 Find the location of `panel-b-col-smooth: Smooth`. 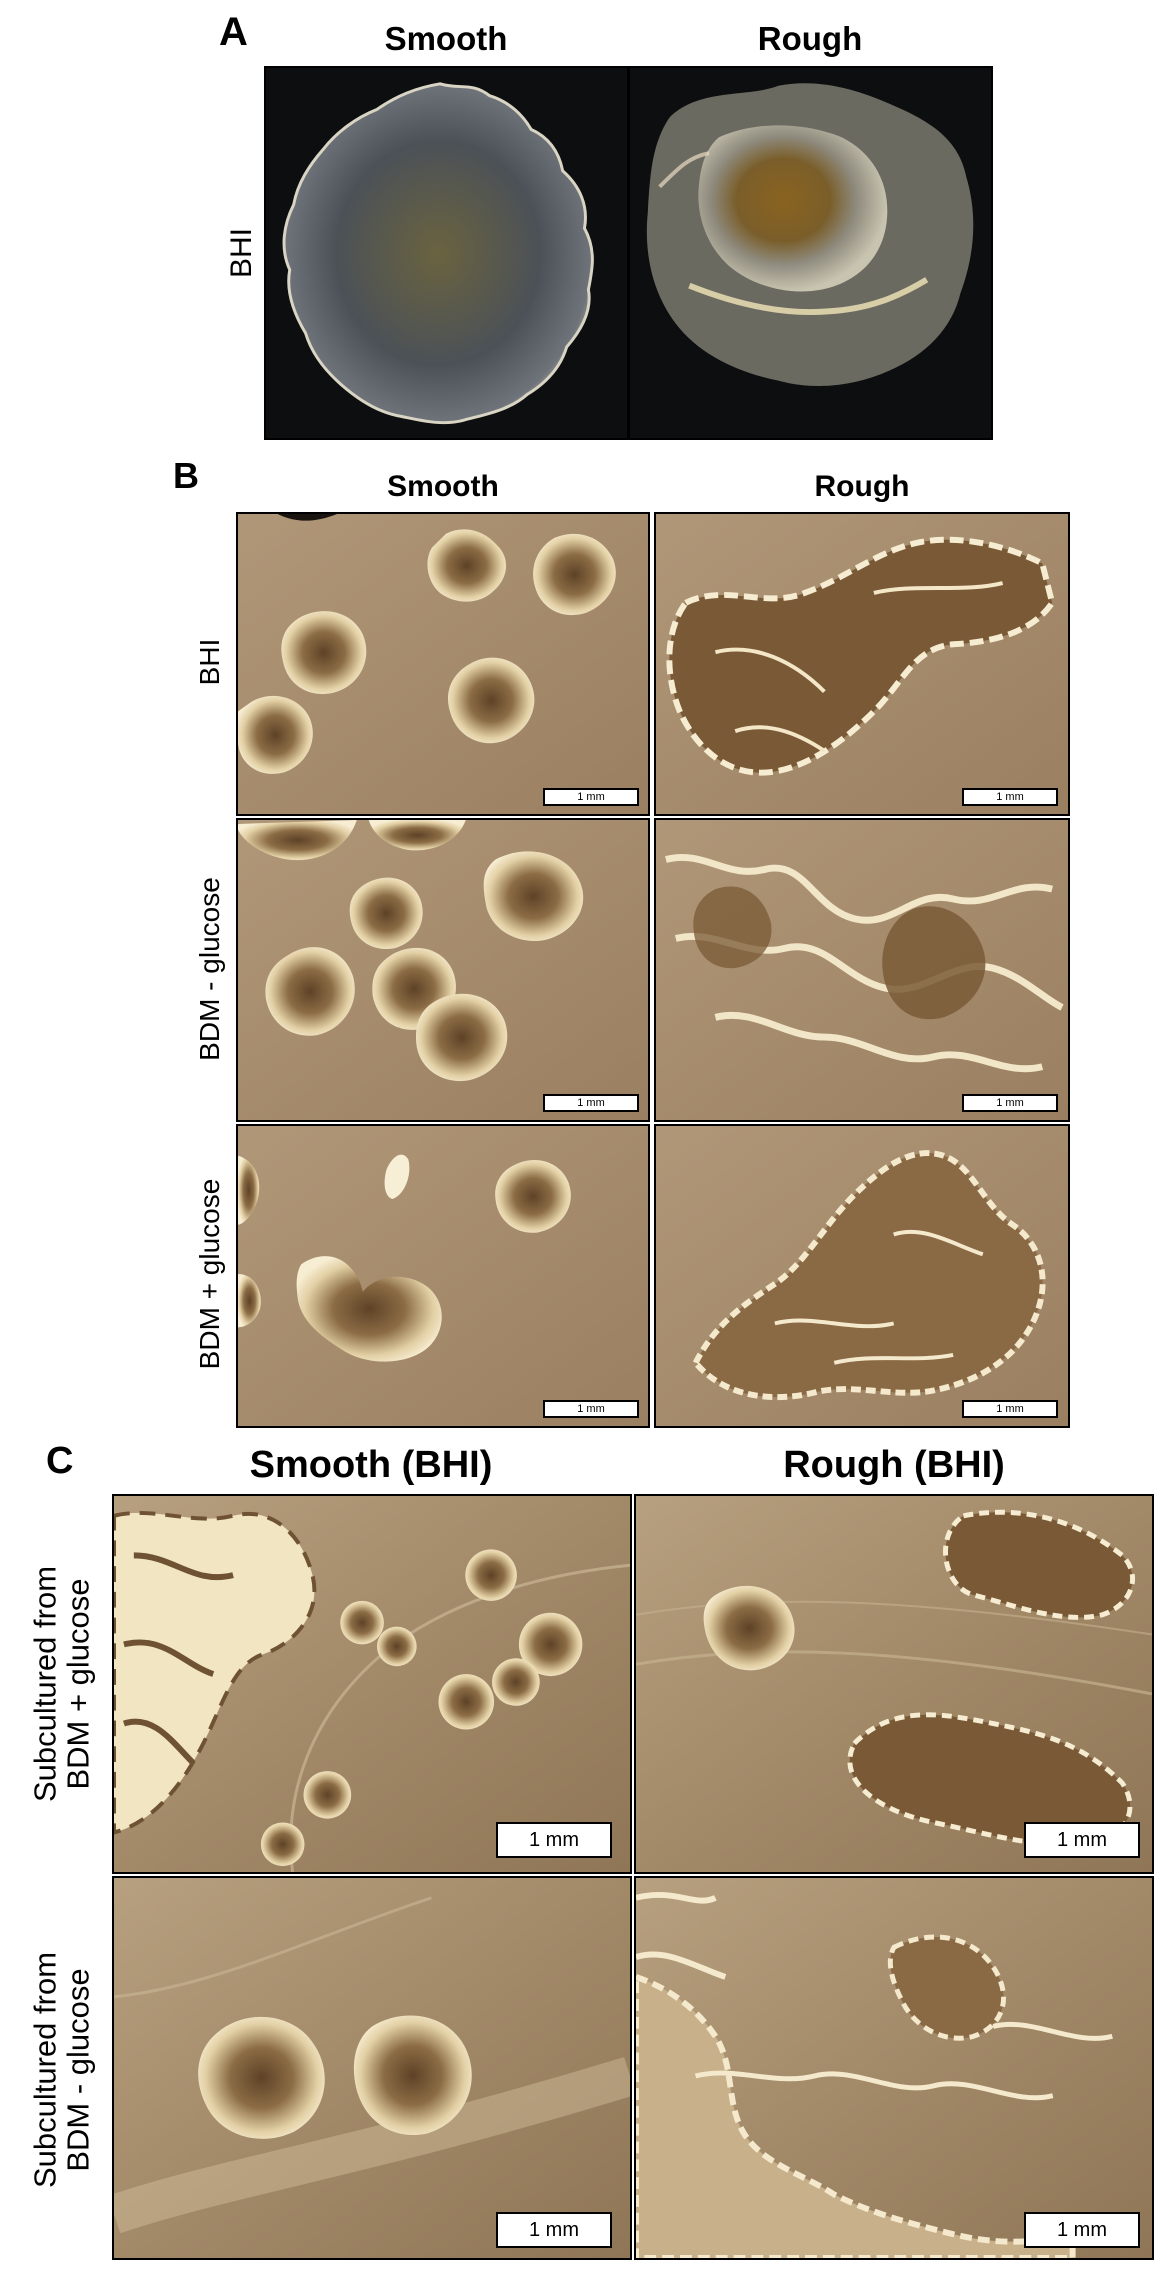

panel-b-col-smooth: Smooth is located at coordinates (443, 486).